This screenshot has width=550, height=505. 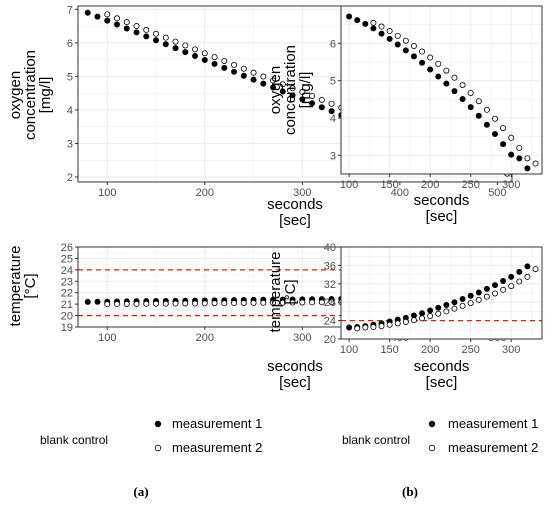 I want to click on tick-label-y: 23, so click(x=67, y=282).